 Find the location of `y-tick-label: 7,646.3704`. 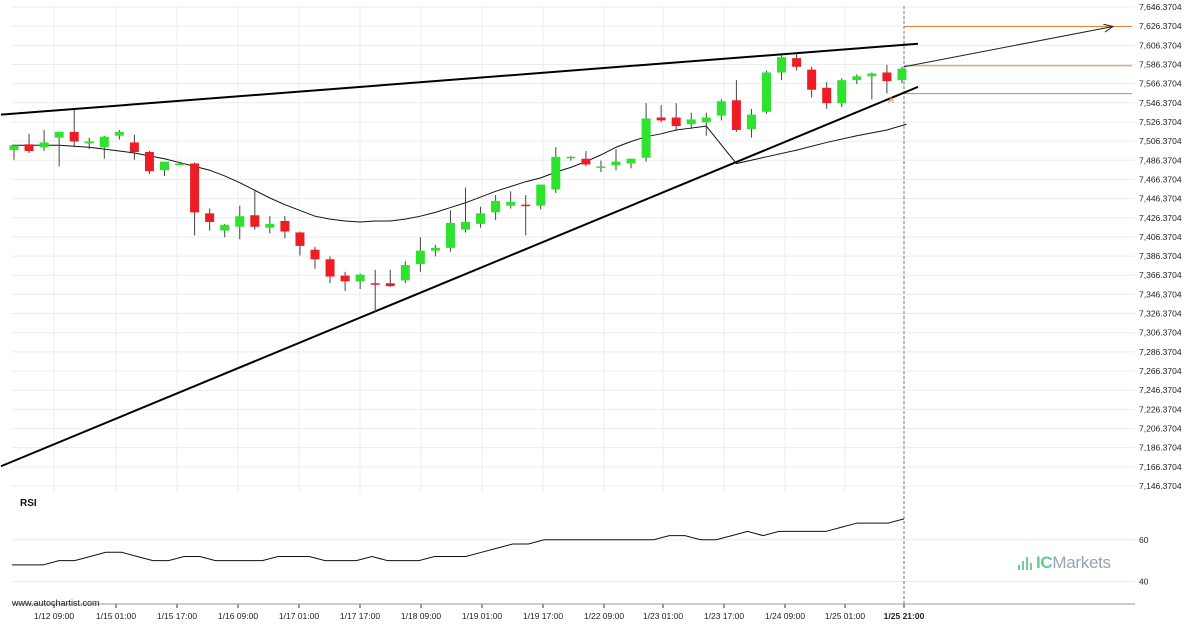

y-tick-label: 7,646.3704 is located at coordinates (1160, 7).